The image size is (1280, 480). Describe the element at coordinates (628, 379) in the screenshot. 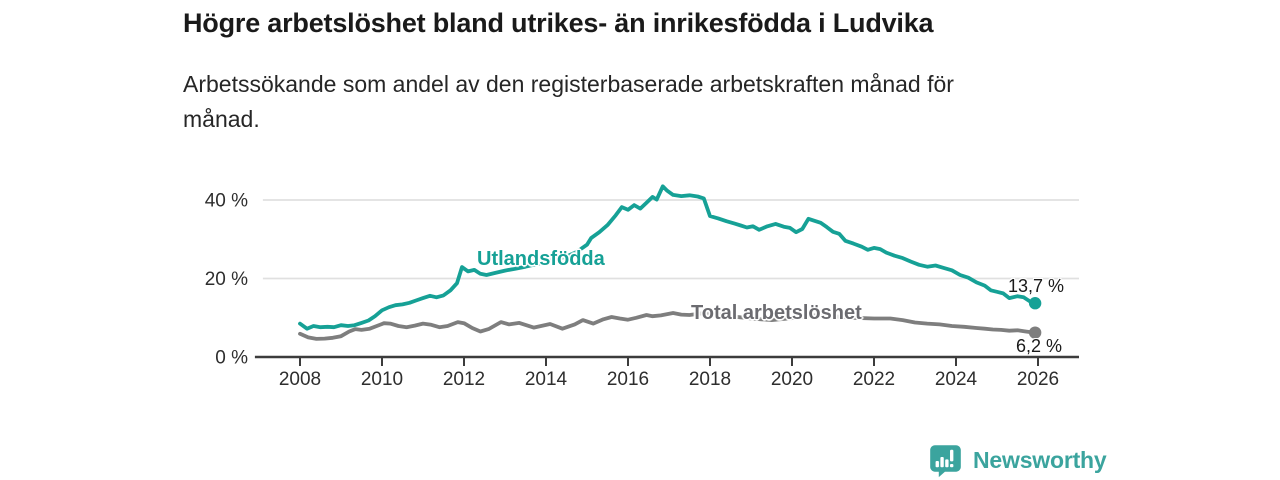

I see `x-tick-label: 2016` at that location.